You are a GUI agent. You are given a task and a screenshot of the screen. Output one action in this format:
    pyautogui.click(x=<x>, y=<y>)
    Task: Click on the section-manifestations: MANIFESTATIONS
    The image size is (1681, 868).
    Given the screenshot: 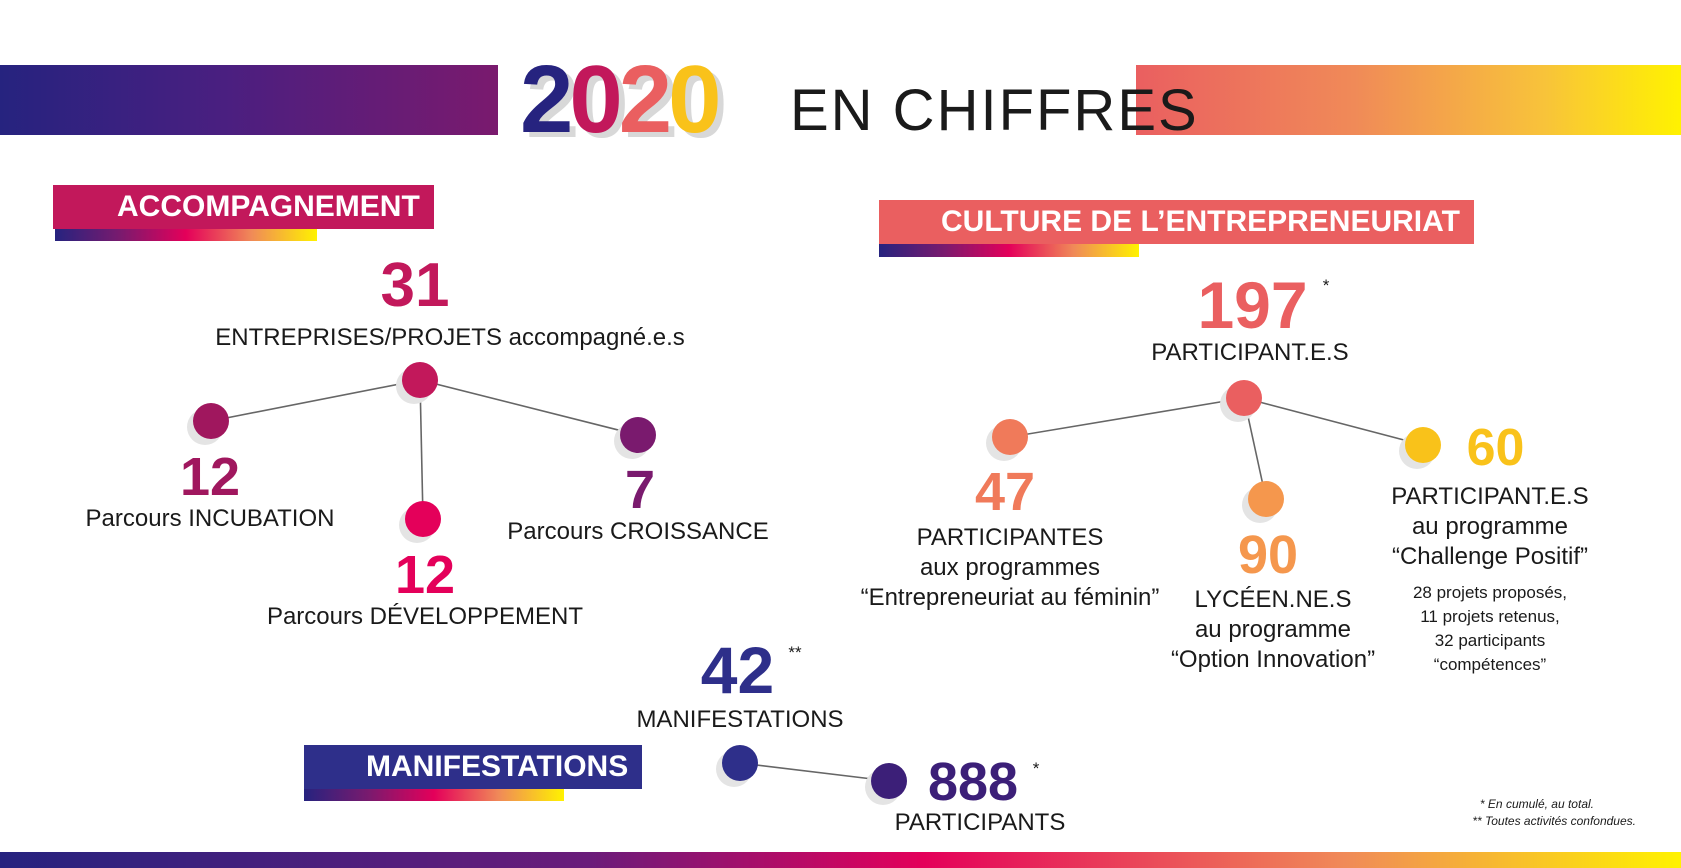 What is the action you would take?
    pyautogui.click(x=473, y=773)
    